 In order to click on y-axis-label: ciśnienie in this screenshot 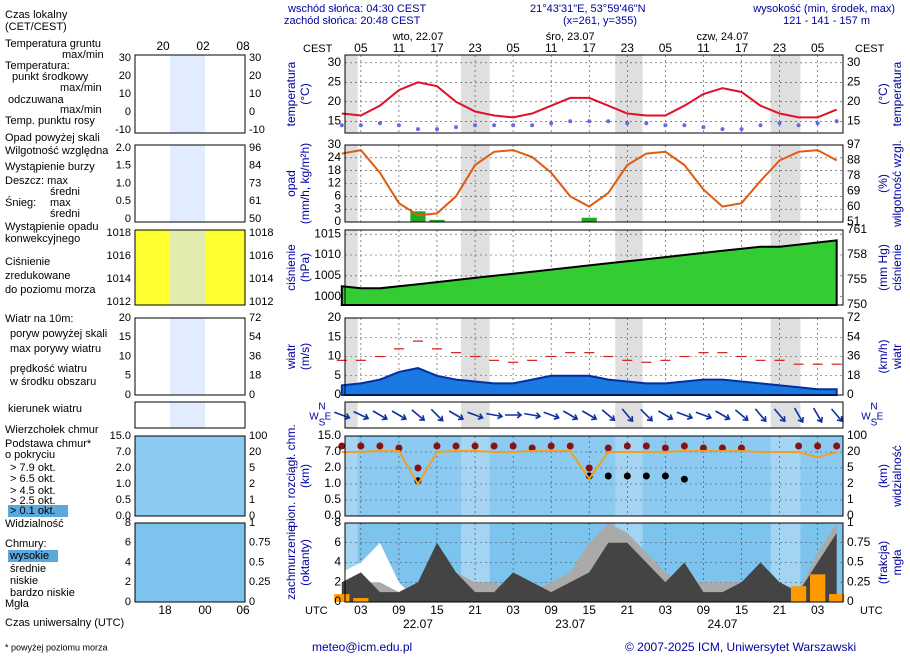, I will do `click(291, 267)`.